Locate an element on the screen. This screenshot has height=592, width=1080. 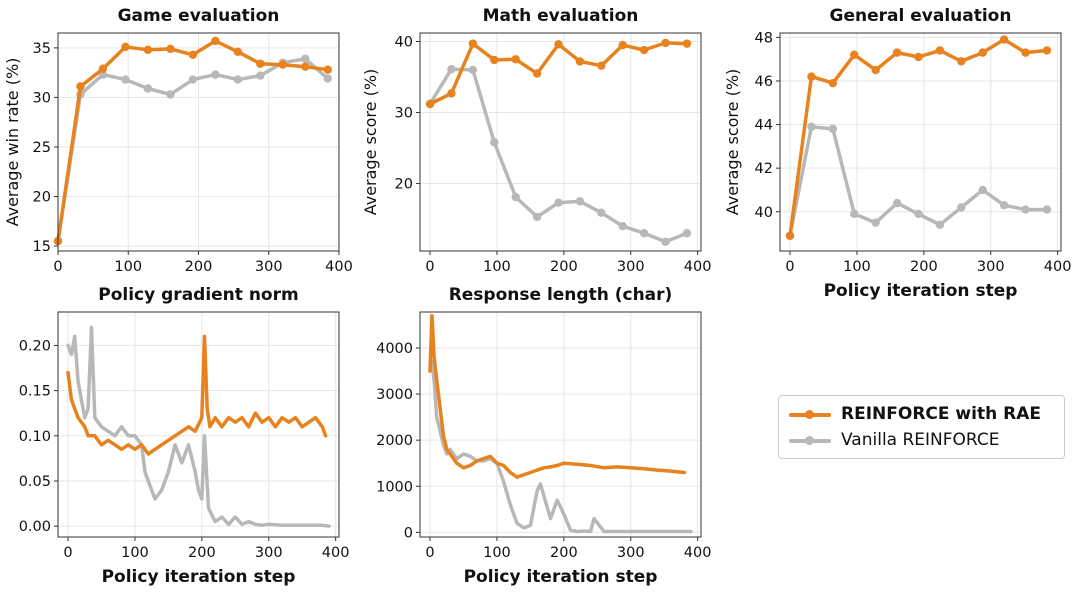
chart-response-length-char-plot-area is located at coordinates (560, 424).